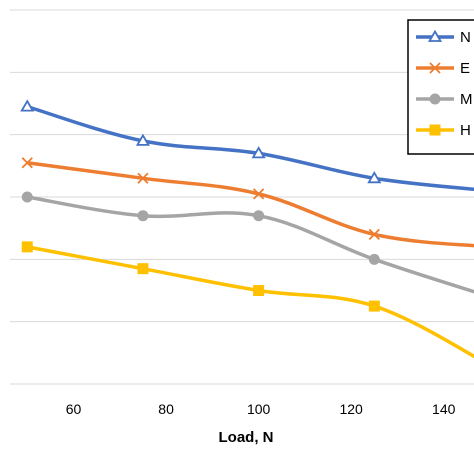 Image resolution: width=474 pixels, height=474 pixels. What do you see at coordinates (465, 68) in the screenshot?
I see `legend-label: E` at bounding box center [465, 68].